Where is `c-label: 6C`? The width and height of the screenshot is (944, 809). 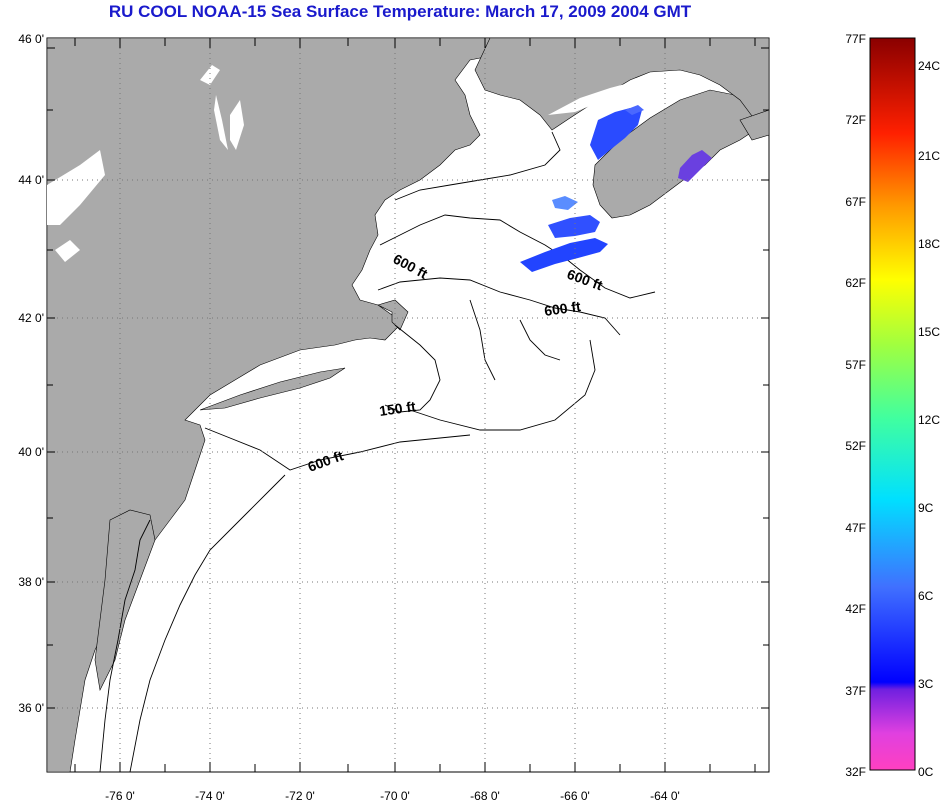
c-label: 6C is located at coordinates (926, 596).